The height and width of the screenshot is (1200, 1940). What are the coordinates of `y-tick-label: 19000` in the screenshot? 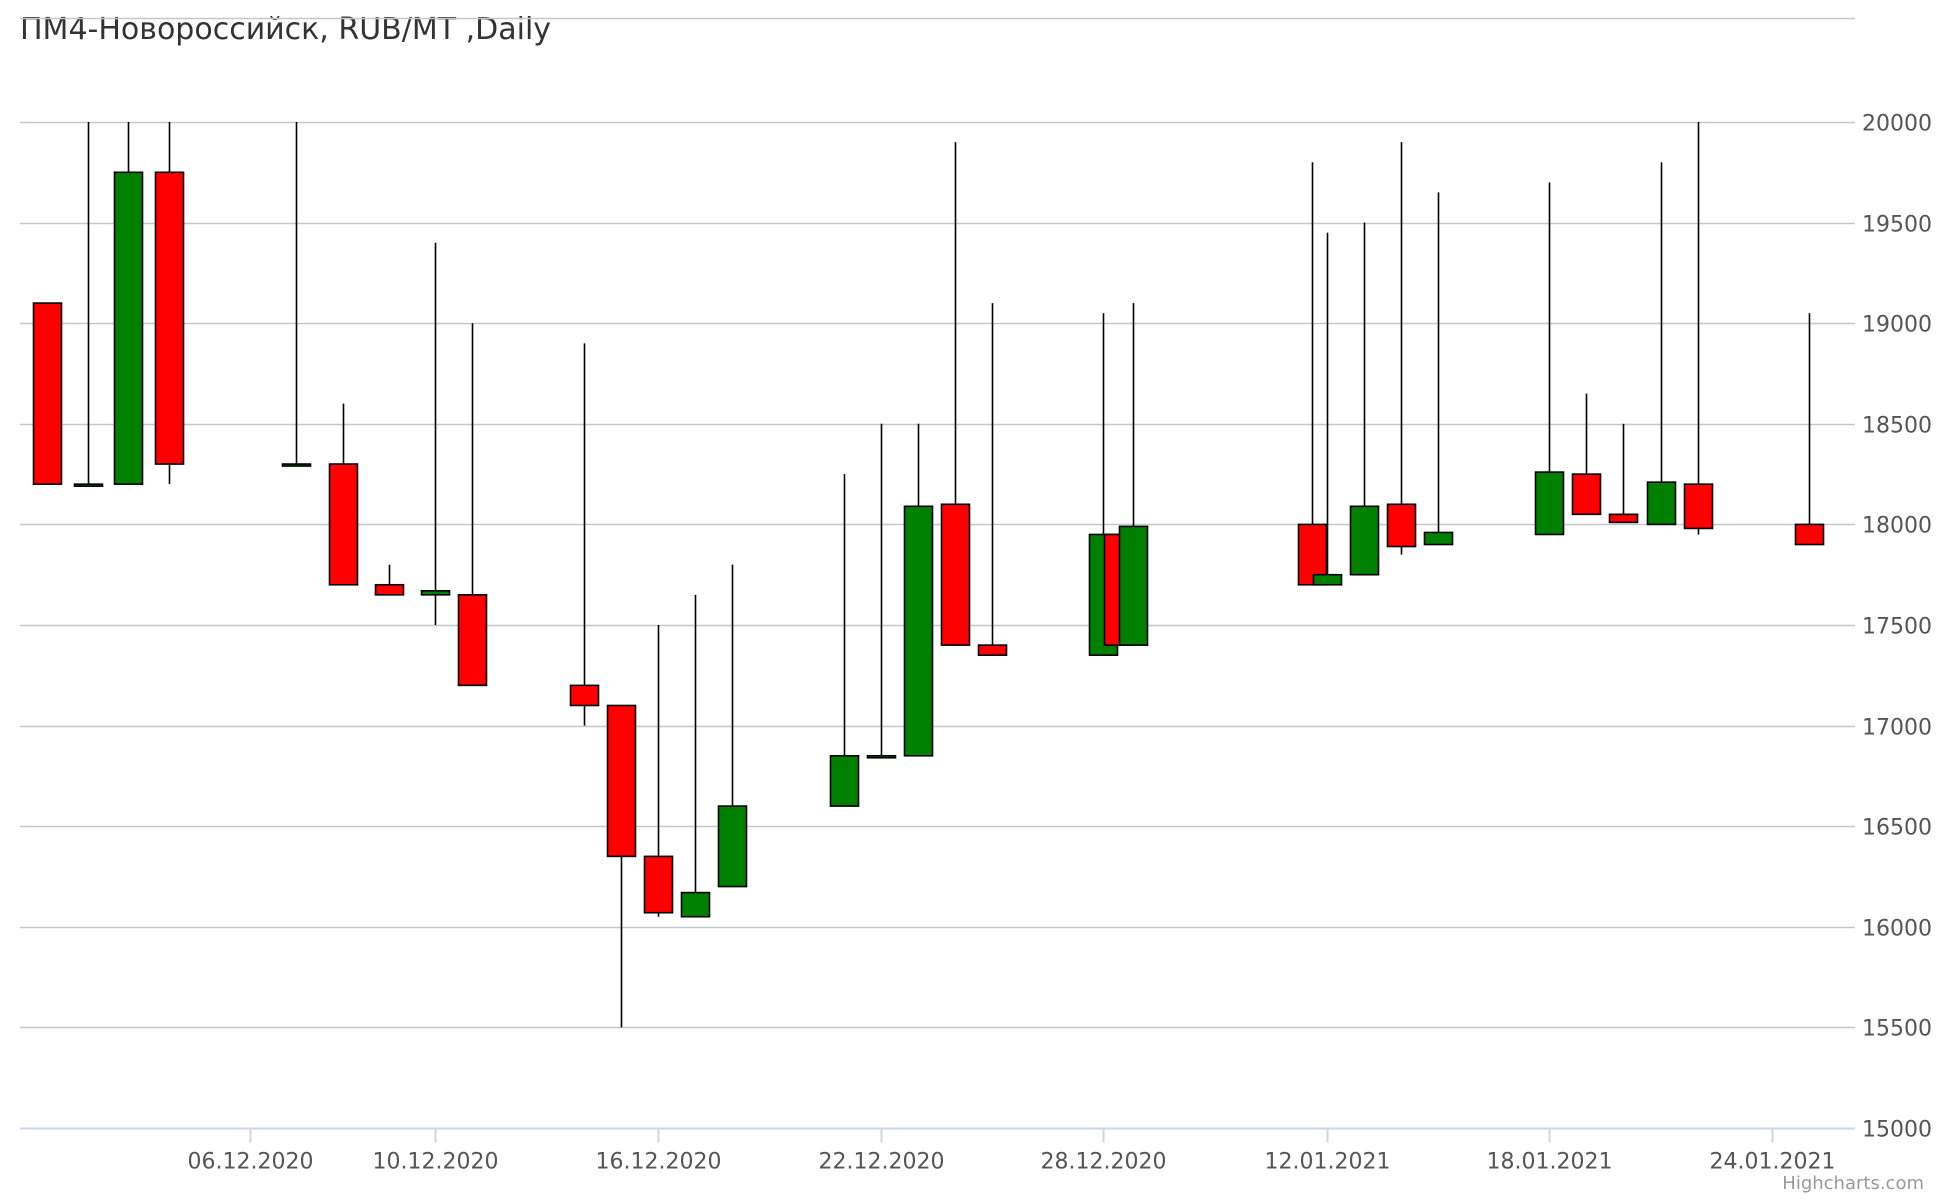 It's located at (1897, 325).